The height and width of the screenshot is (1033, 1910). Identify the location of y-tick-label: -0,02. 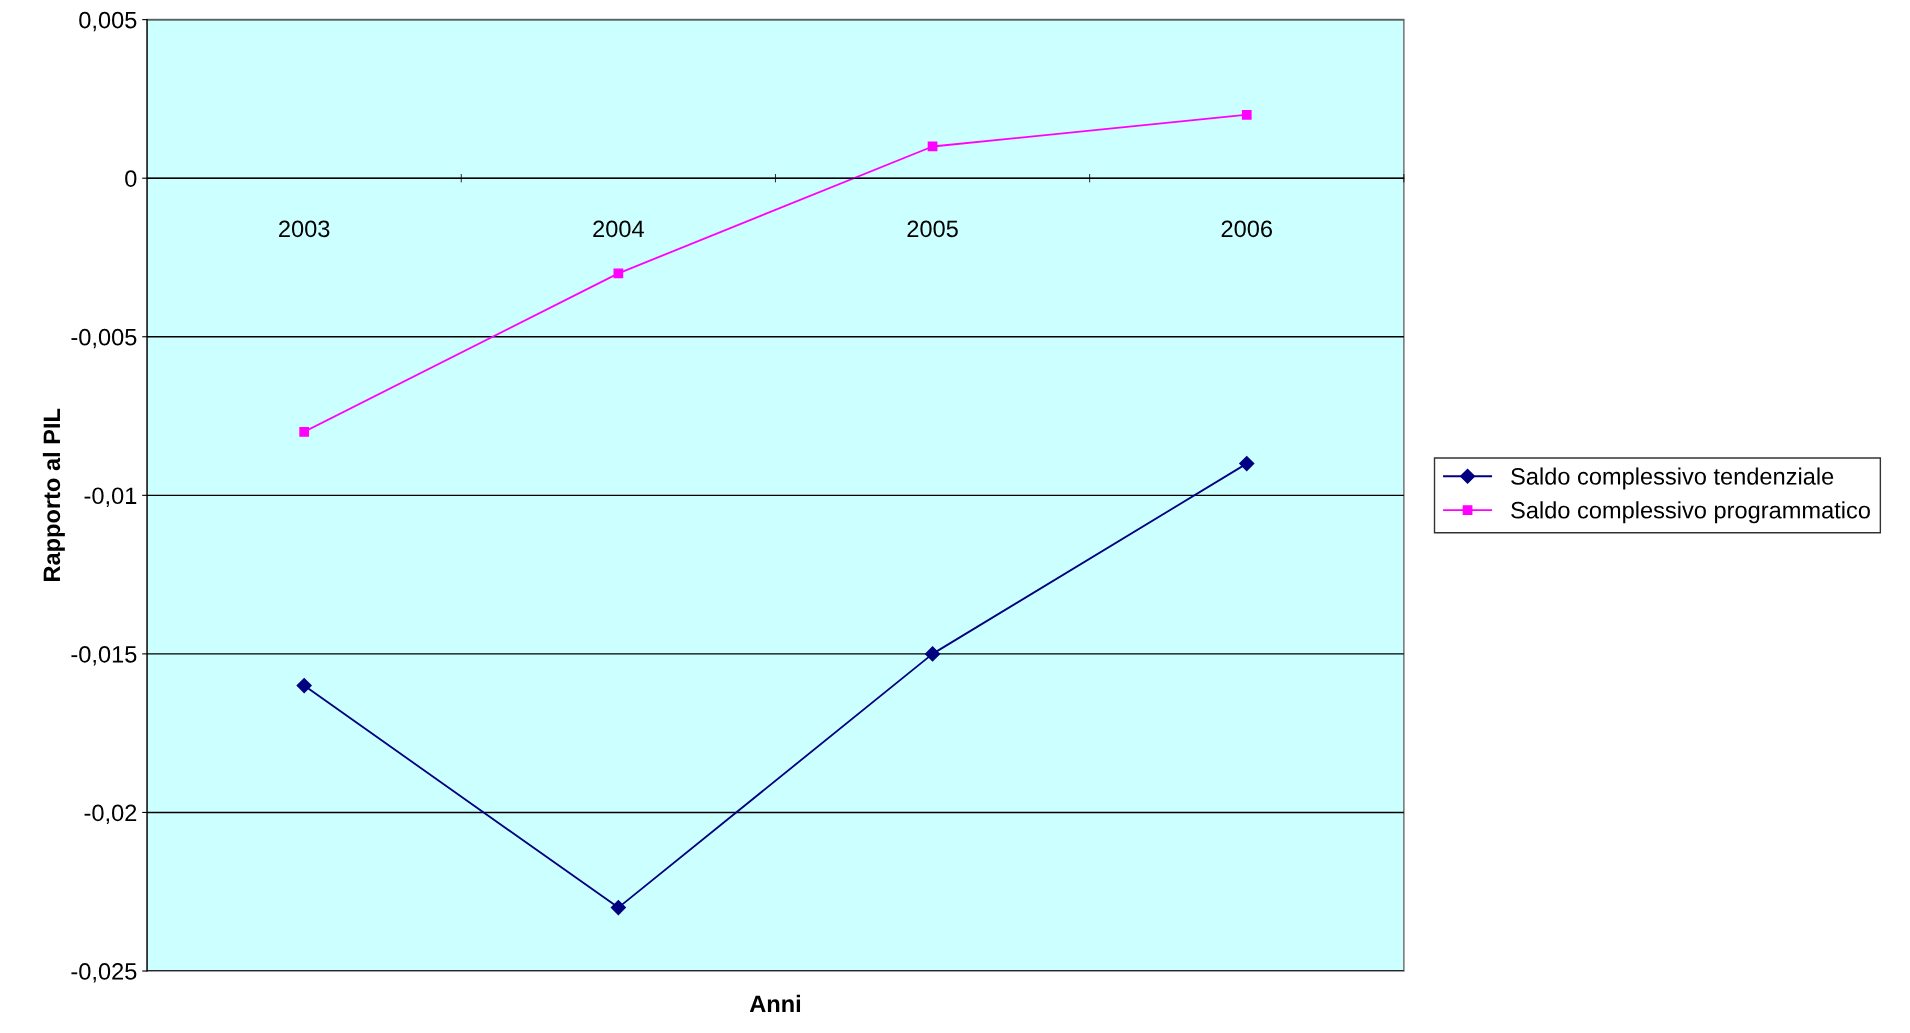
(110, 814).